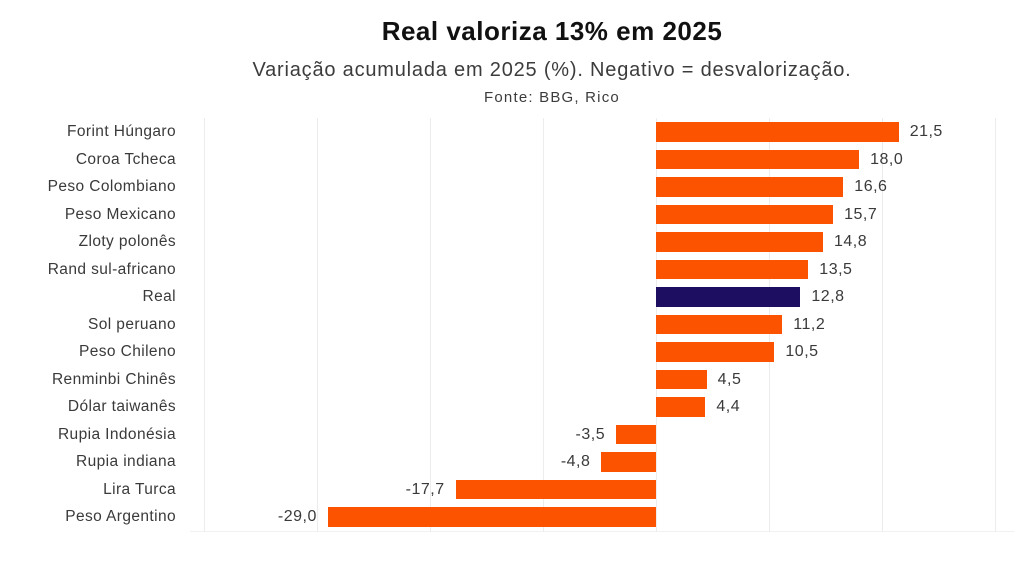 Image resolution: width=1024 pixels, height=588 pixels. I want to click on category-label-peso-mexicano: Peso Mexicano, so click(120, 214).